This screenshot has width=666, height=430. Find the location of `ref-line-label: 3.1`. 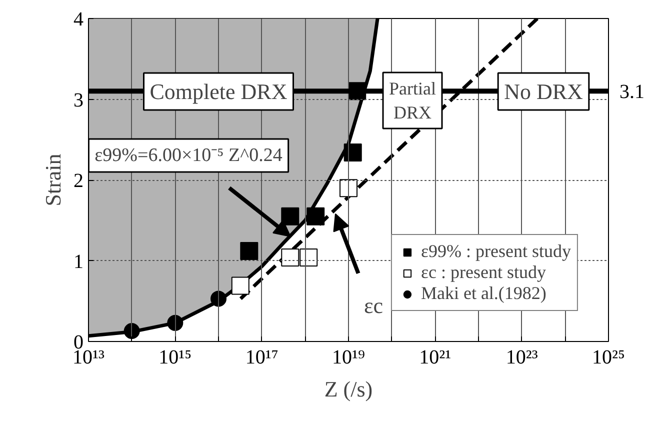

ref-line-label: 3.1 is located at coordinates (632, 92).